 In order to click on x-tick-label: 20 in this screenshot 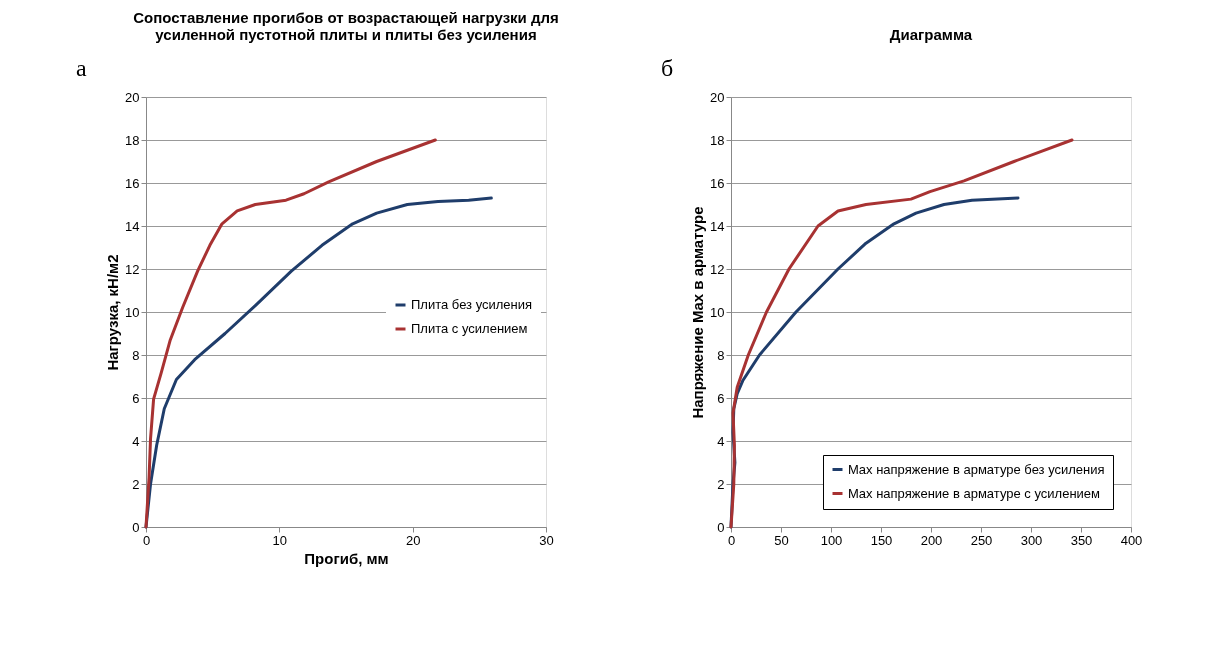, I will do `click(413, 540)`.